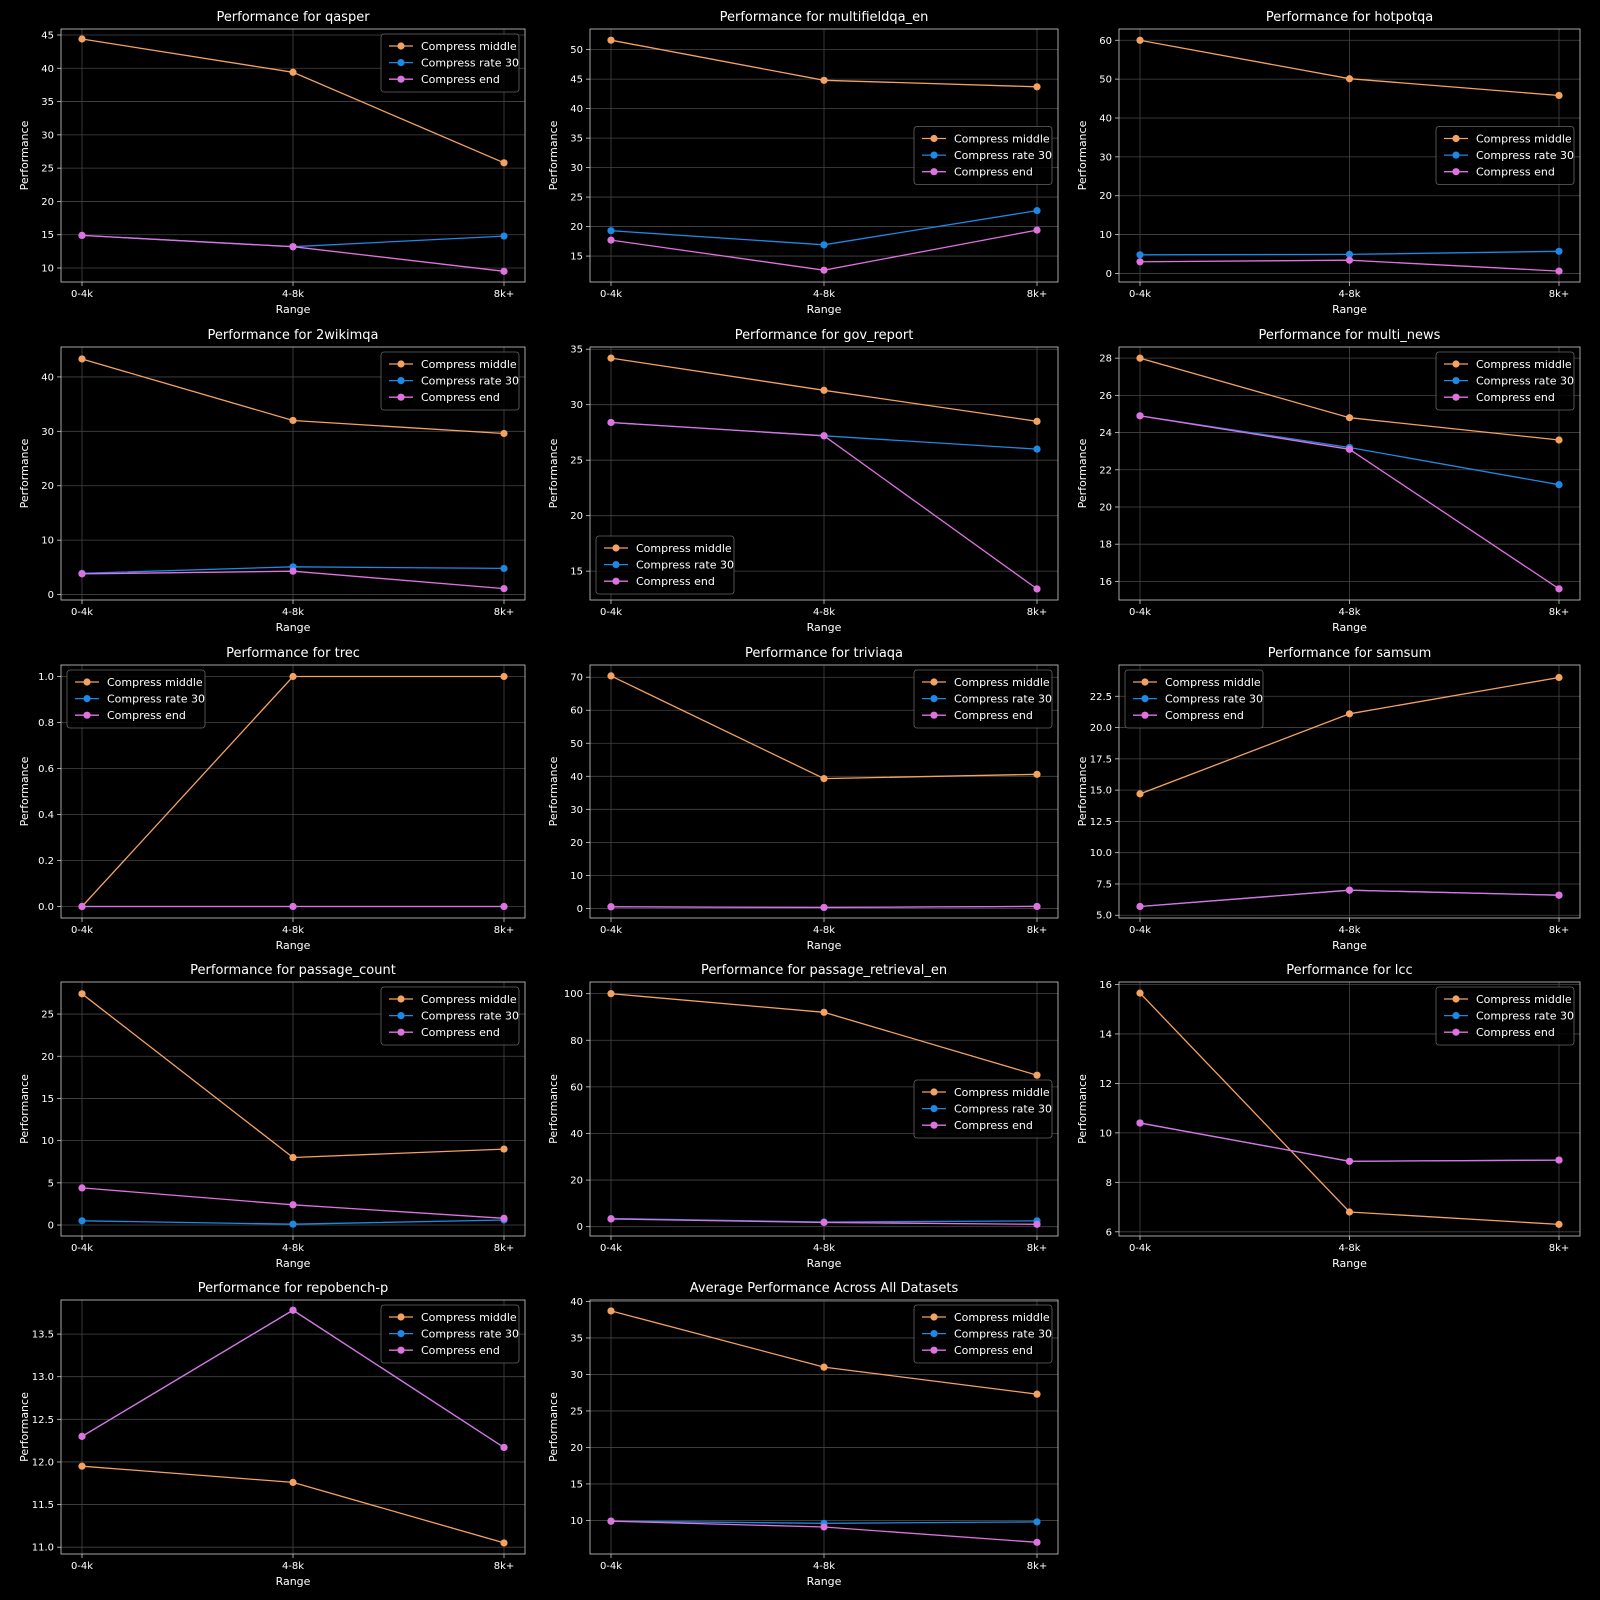 The height and width of the screenshot is (1600, 1600). I want to click on y-tick-label: 12.5, so click(43, 1420).